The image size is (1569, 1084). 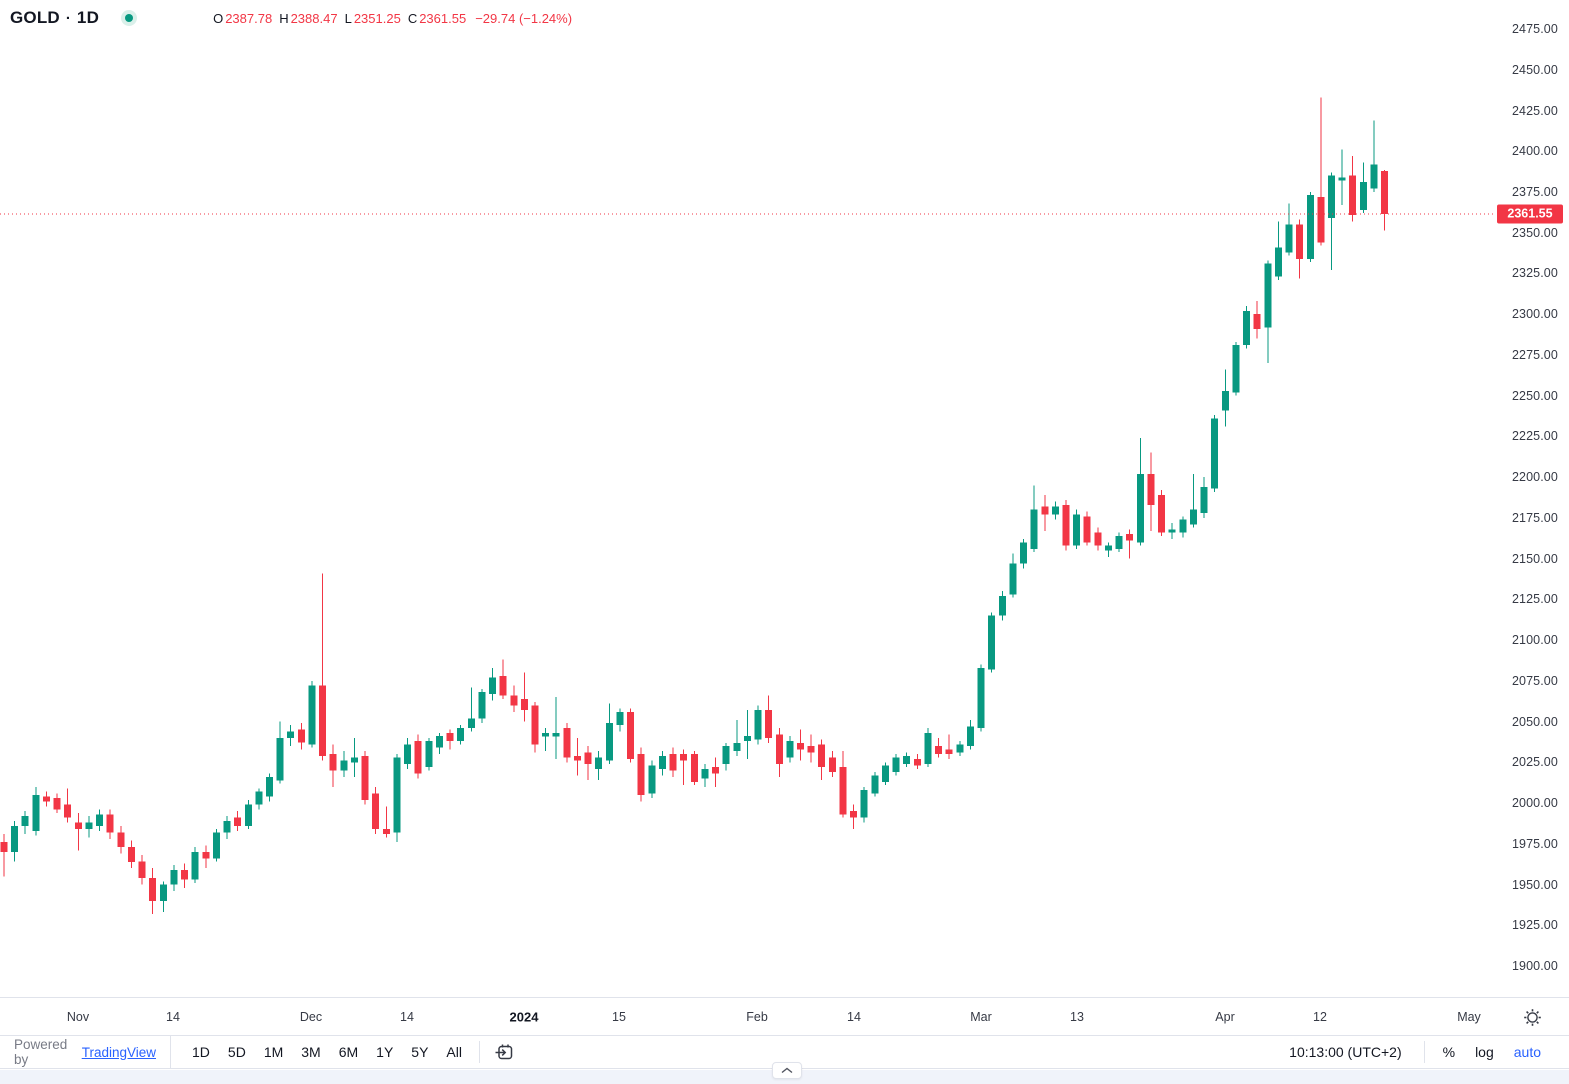 What do you see at coordinates (348, 1052) in the screenshot?
I see `timeframe-button-6m: 6M` at bounding box center [348, 1052].